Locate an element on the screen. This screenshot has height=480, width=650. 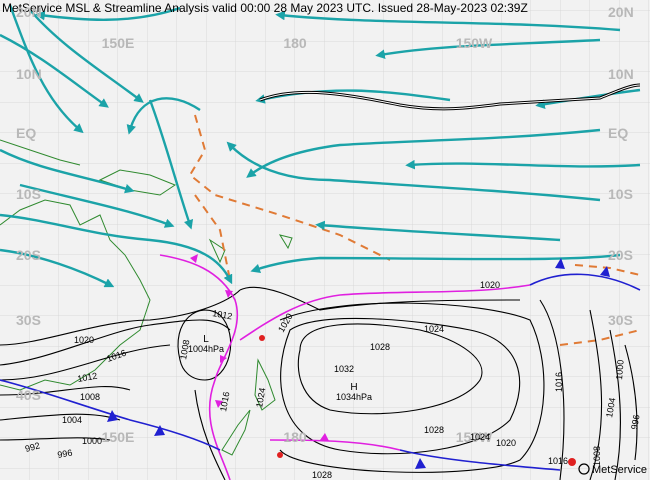
isobar-label: 992 is located at coordinates (32, 447).